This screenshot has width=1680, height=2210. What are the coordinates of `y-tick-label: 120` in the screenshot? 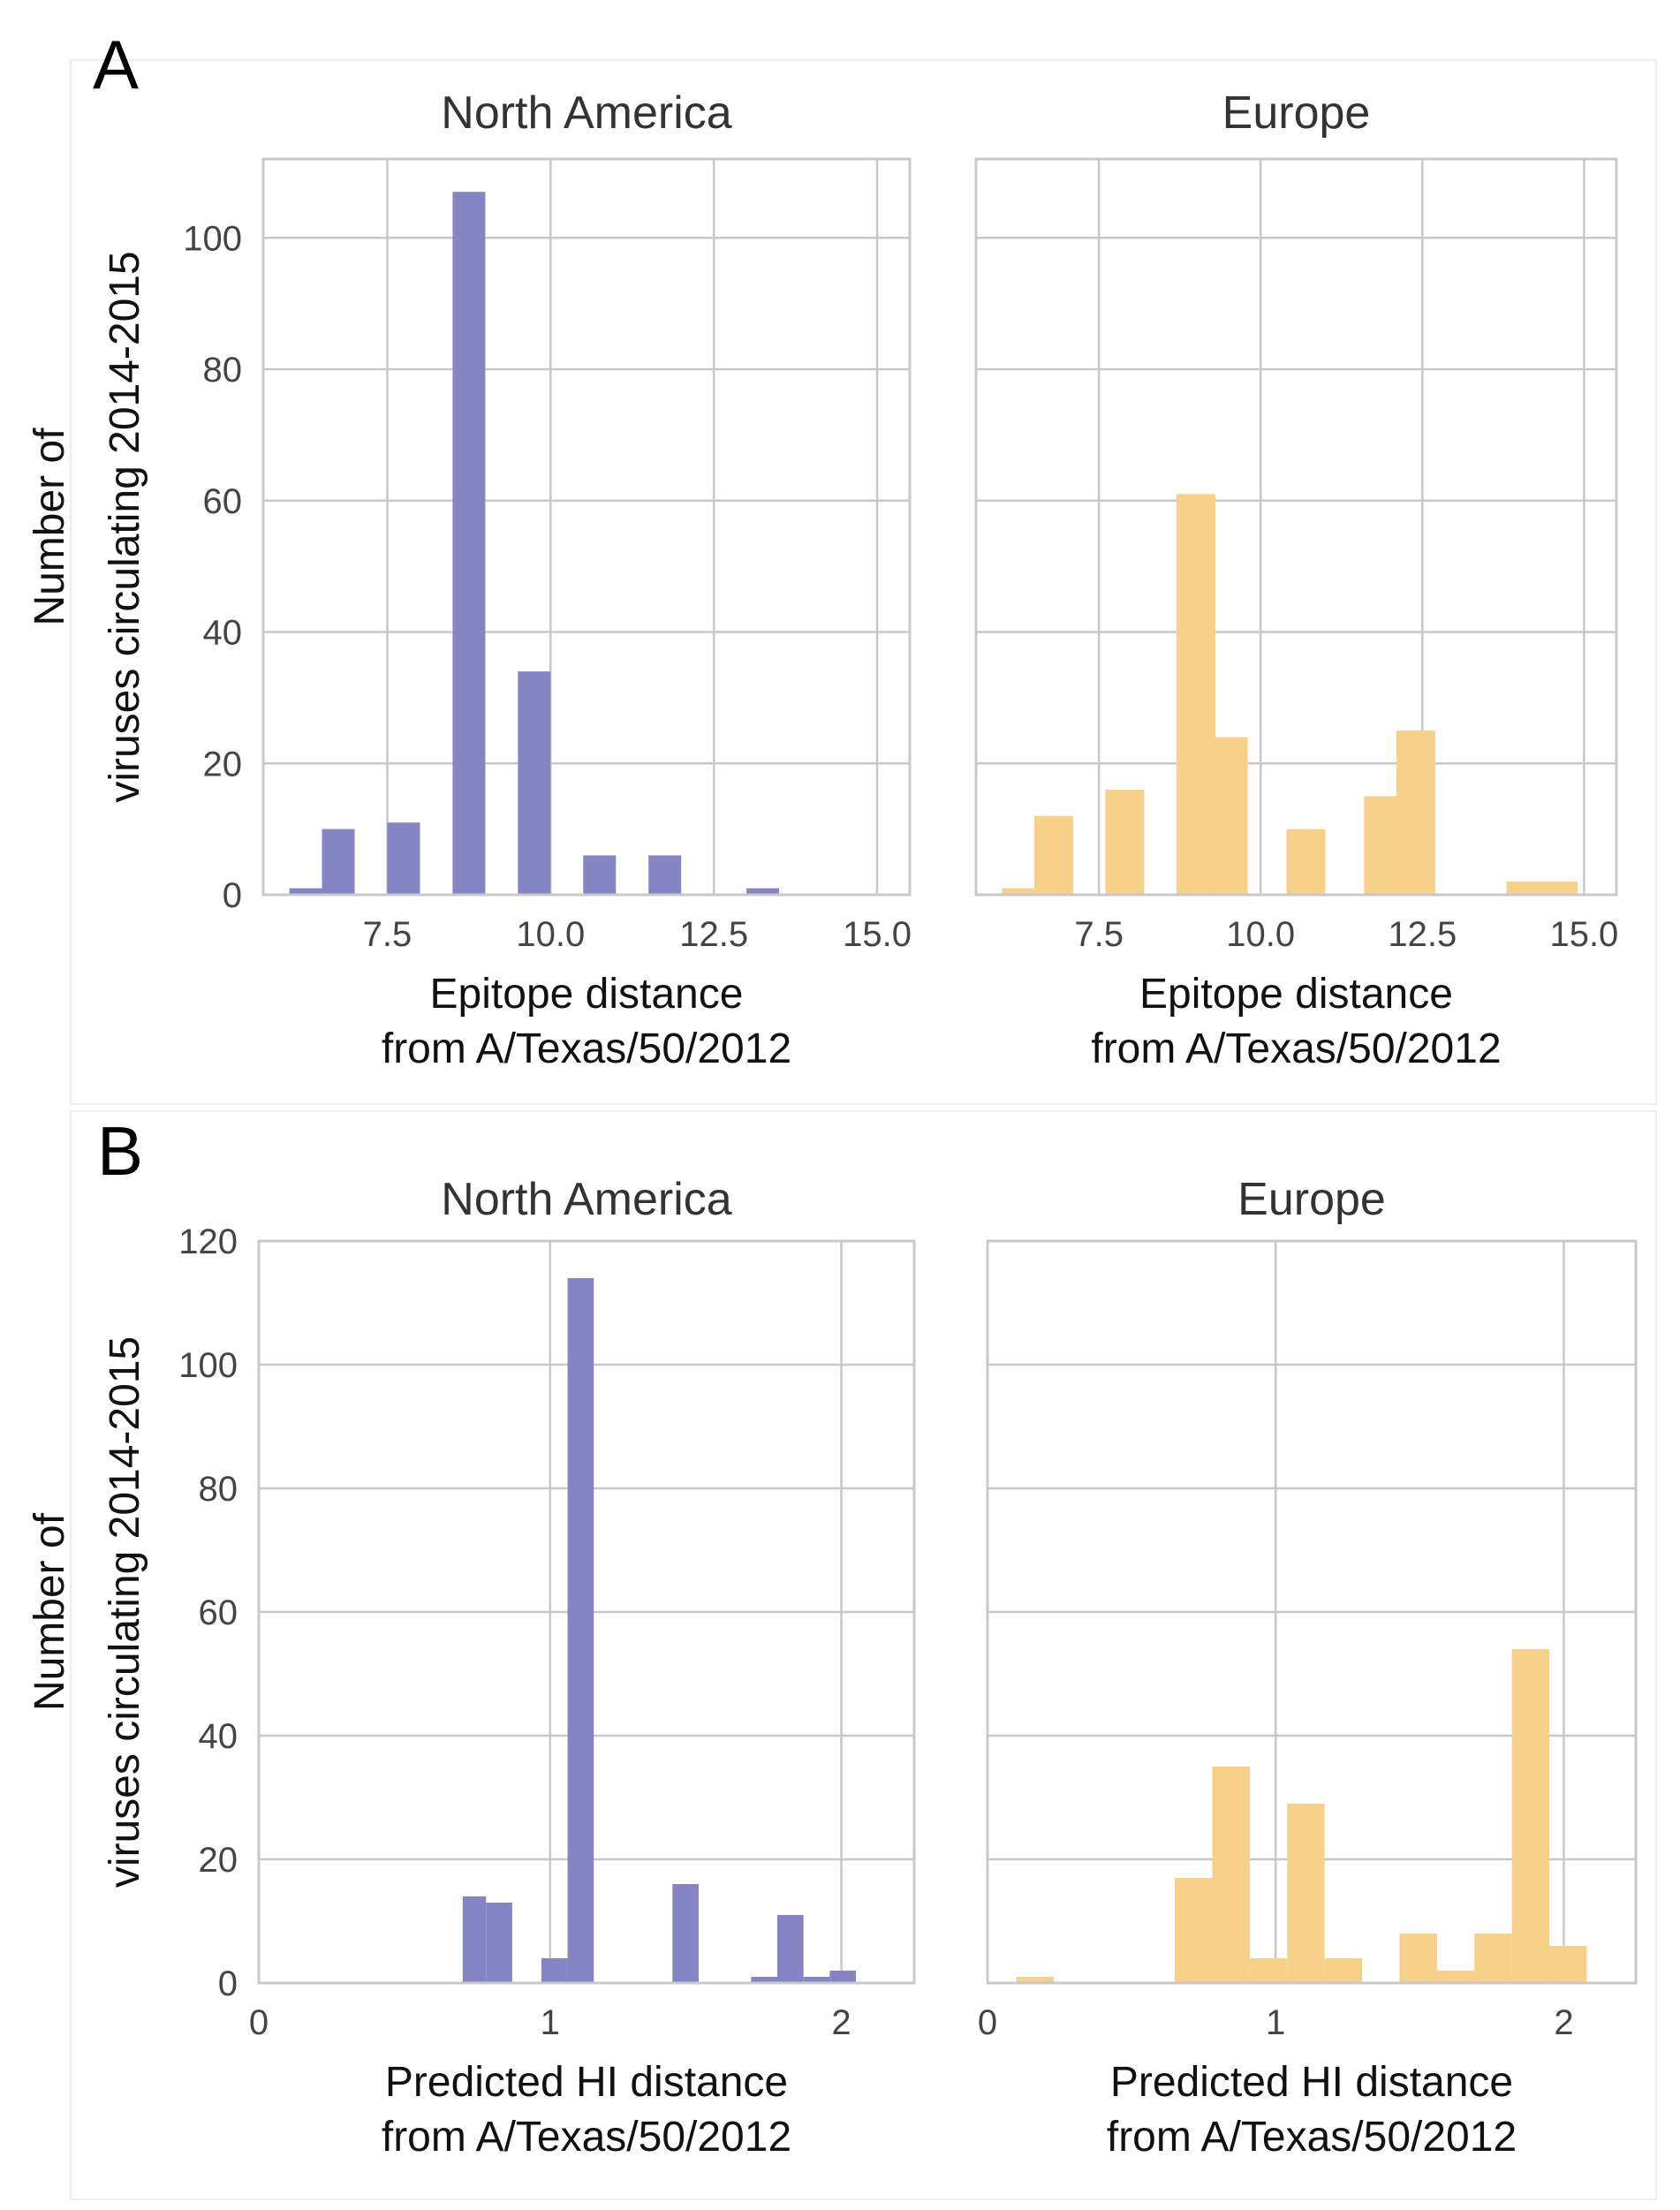 It's located at (208, 1241).